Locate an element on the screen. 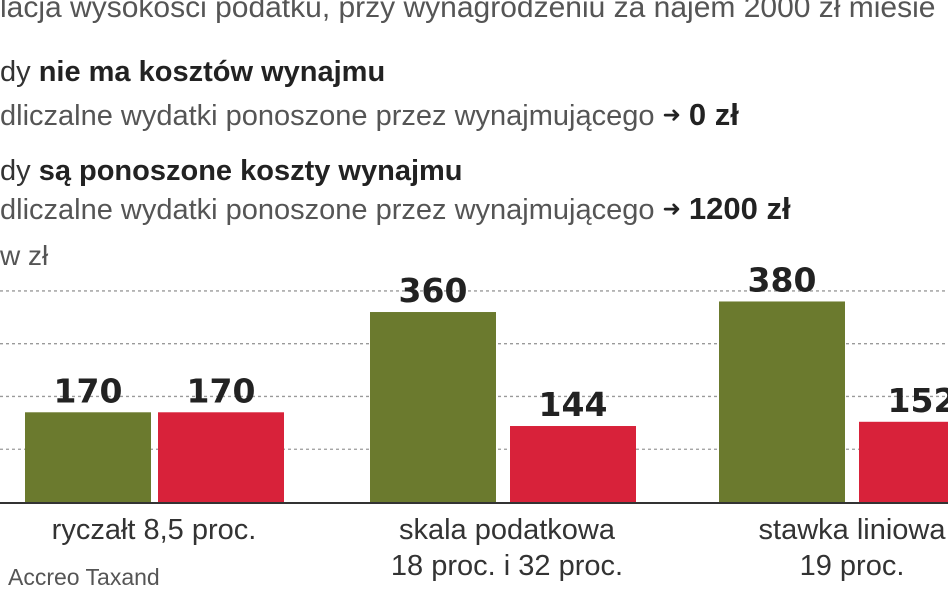 The height and width of the screenshot is (593, 948). bar-value-label: 360 is located at coordinates (433, 290).